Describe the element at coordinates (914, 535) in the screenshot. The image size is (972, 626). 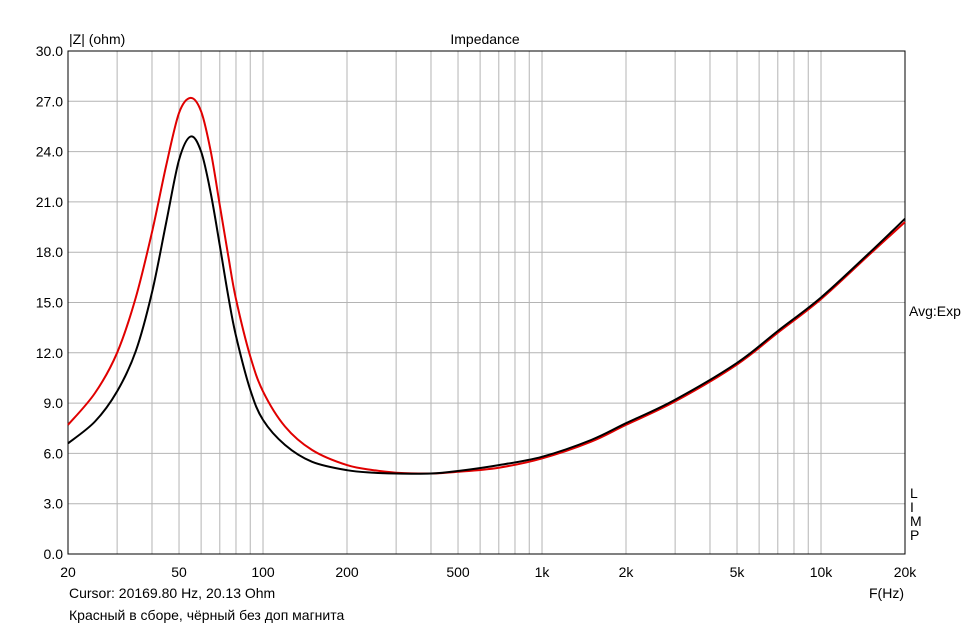
I see `limp-letter: P` at that location.